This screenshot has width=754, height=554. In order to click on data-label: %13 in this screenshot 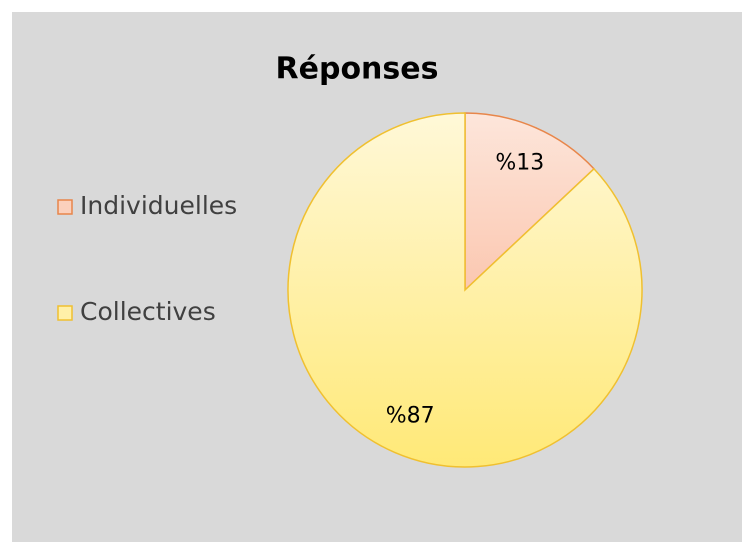, I will do `click(519, 162)`.